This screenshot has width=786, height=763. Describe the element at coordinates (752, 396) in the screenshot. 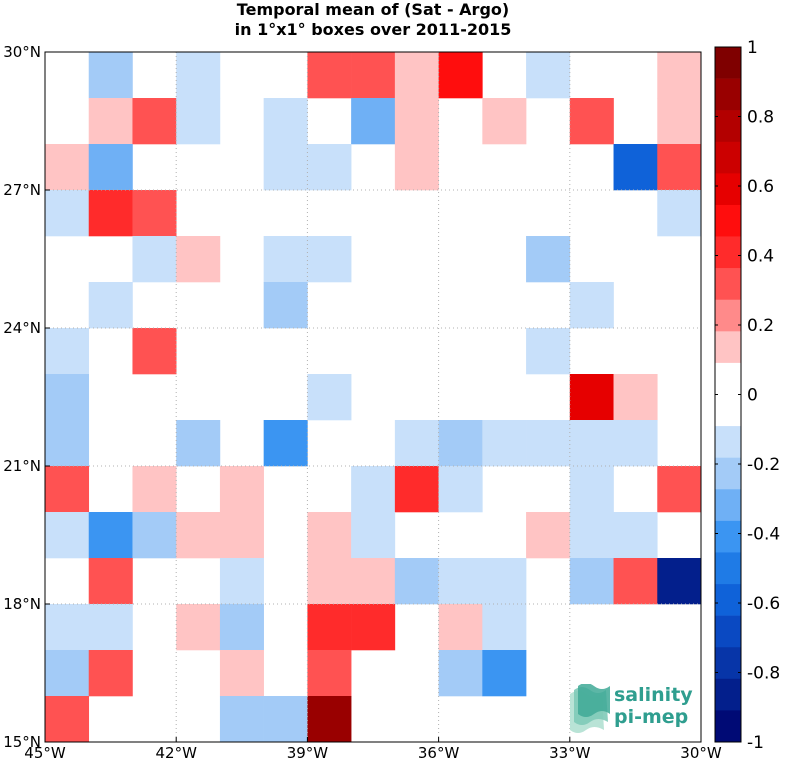

I see `colorbar-tick-label: 0` at that location.